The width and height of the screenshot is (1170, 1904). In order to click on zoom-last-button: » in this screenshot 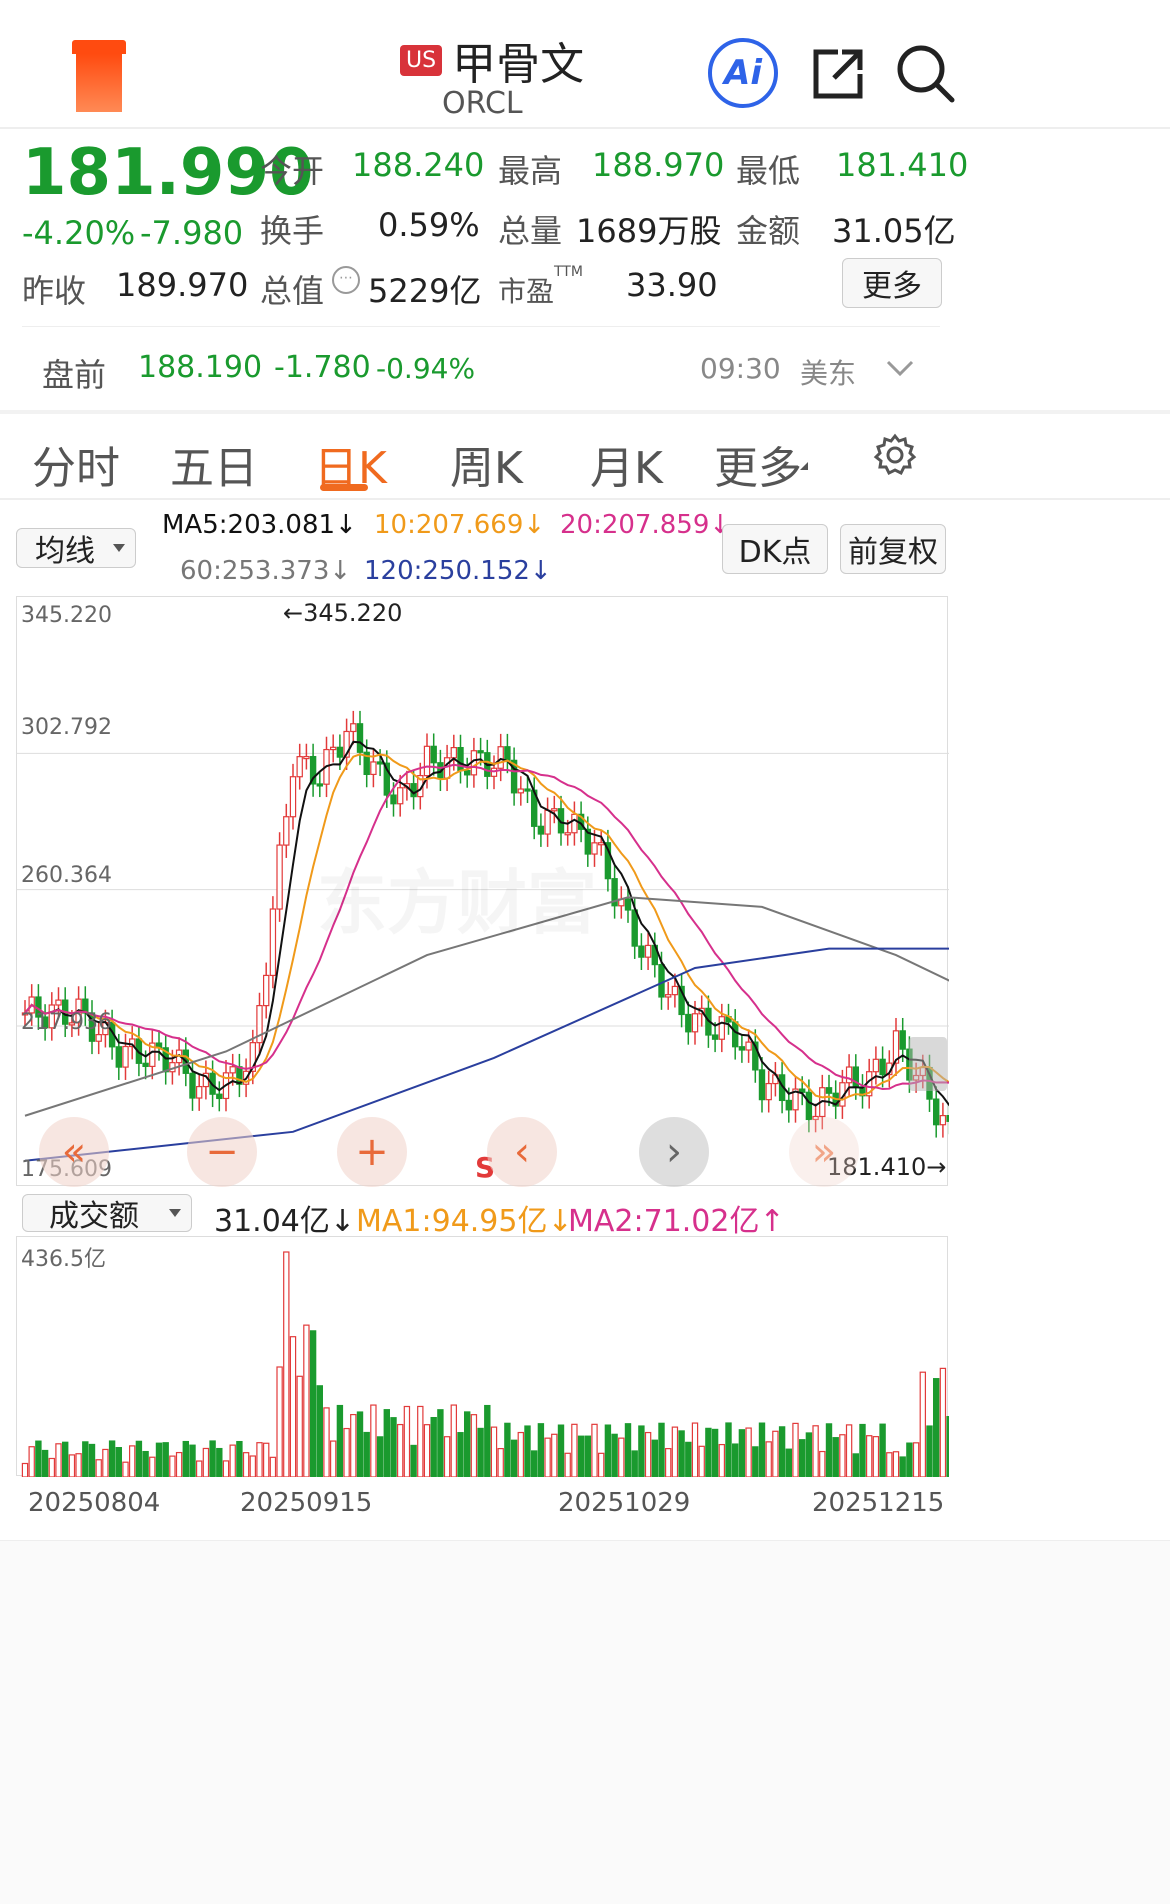, I will do `click(824, 1152)`.